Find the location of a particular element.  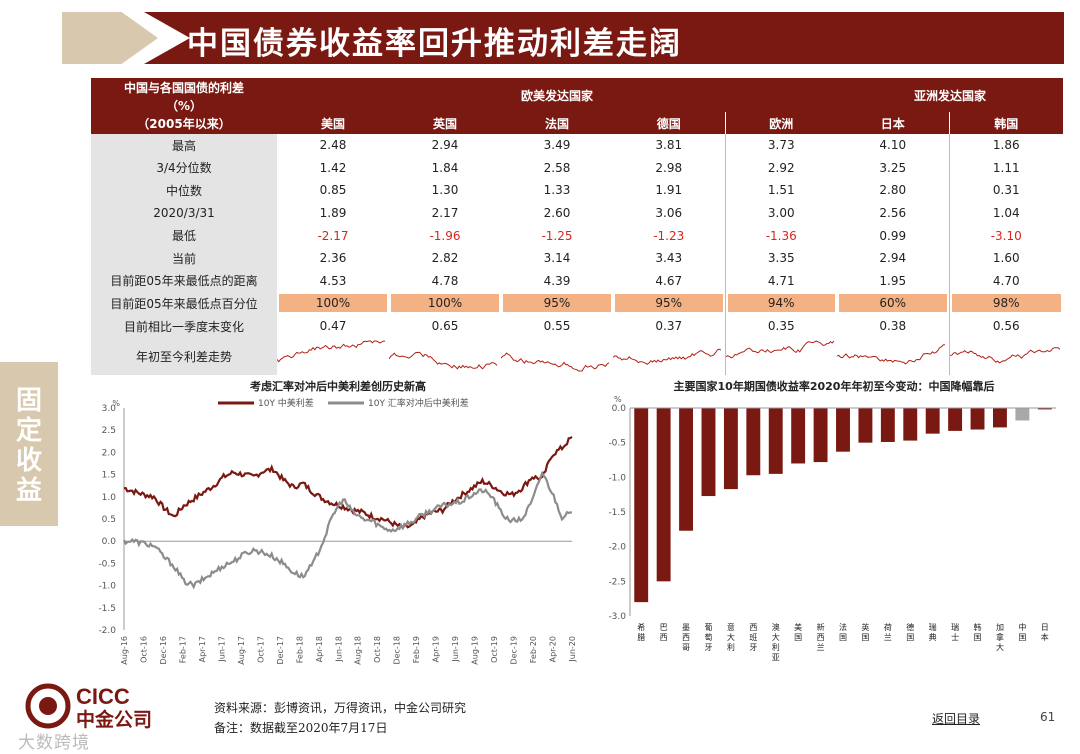

x-tick-label: Dec-17 is located at coordinates (280, 650).